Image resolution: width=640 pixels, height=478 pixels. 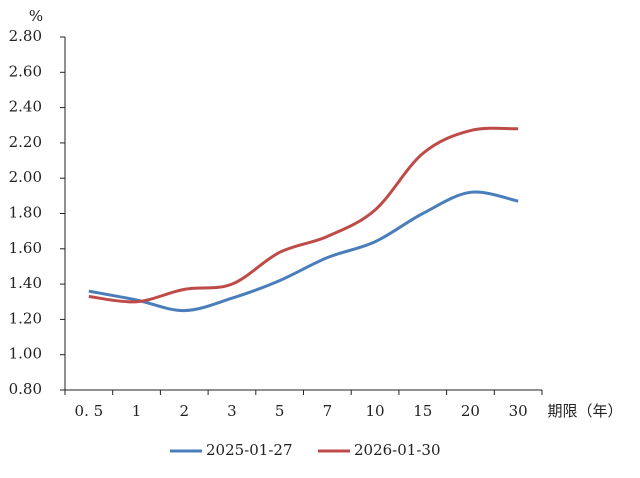 What do you see at coordinates (25, 71) in the screenshot?
I see `y-tick-label: 2.60` at bounding box center [25, 71].